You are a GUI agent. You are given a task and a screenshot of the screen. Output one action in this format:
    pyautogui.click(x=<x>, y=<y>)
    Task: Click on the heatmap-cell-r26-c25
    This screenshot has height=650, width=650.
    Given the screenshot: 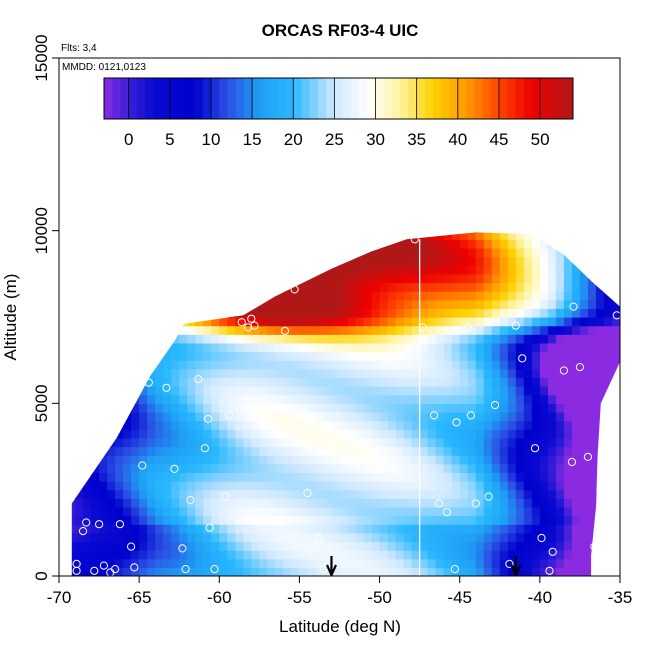 What is the action you would take?
    pyautogui.click(x=271, y=347)
    